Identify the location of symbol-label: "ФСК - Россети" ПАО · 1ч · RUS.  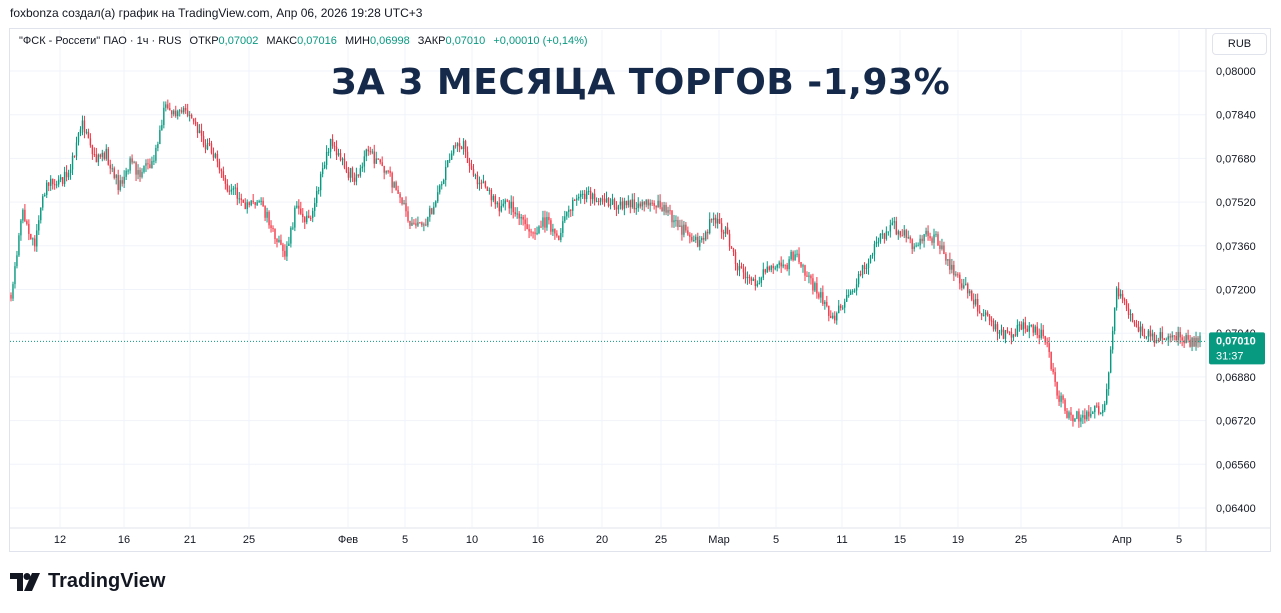
(100, 41).